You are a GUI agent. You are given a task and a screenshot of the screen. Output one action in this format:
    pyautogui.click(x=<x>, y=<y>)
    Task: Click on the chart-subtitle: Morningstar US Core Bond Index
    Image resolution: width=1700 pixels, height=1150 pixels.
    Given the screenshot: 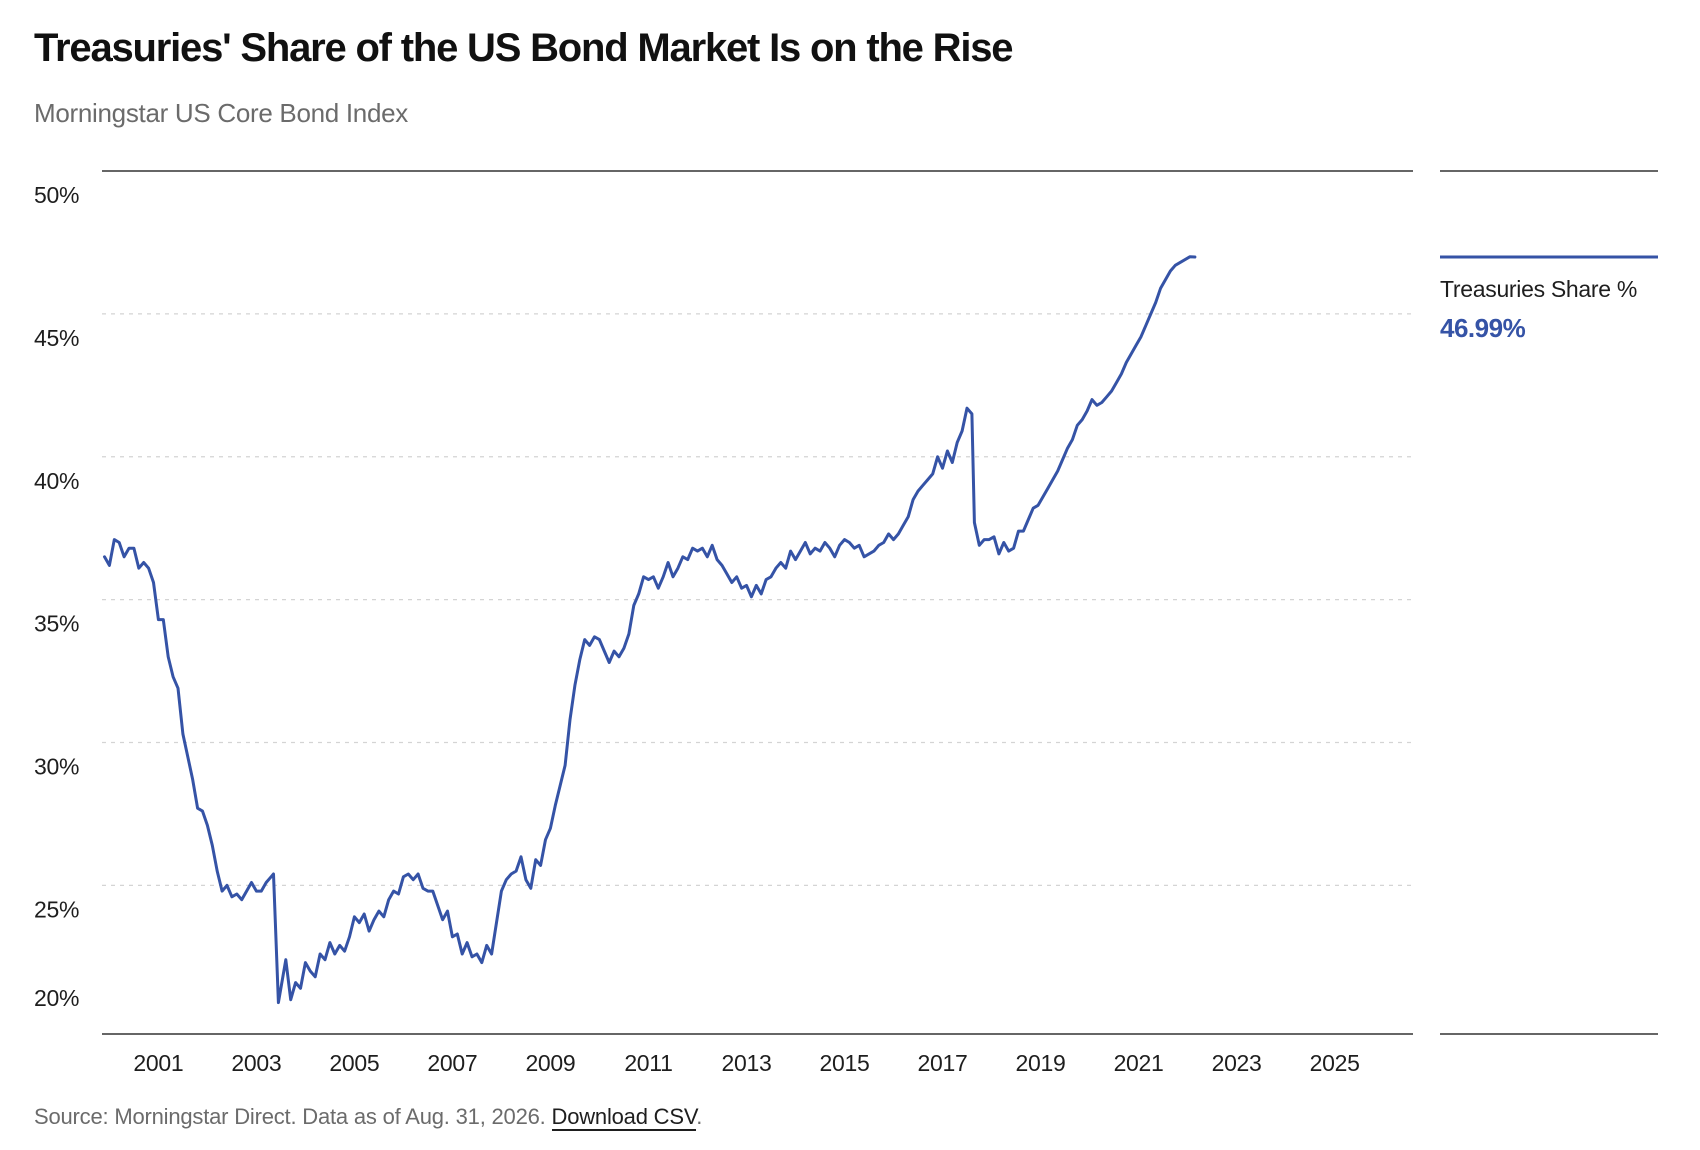 What is the action you would take?
    pyautogui.click(x=221, y=113)
    